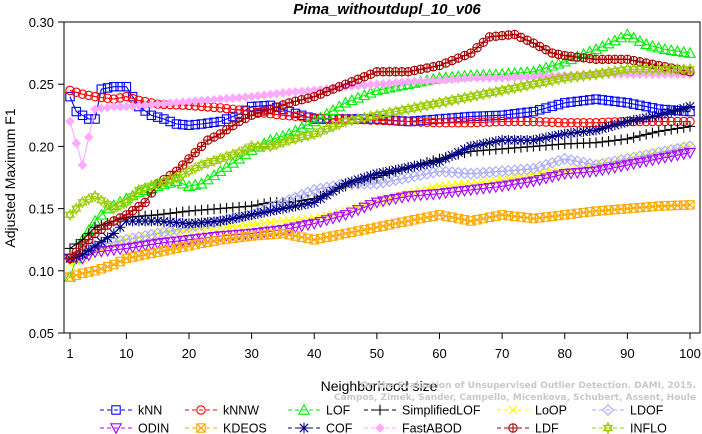 This screenshot has height=434, width=702. Describe the element at coordinates (647, 411) in the screenshot. I see `legend-label-ldof: LDOF` at that location.